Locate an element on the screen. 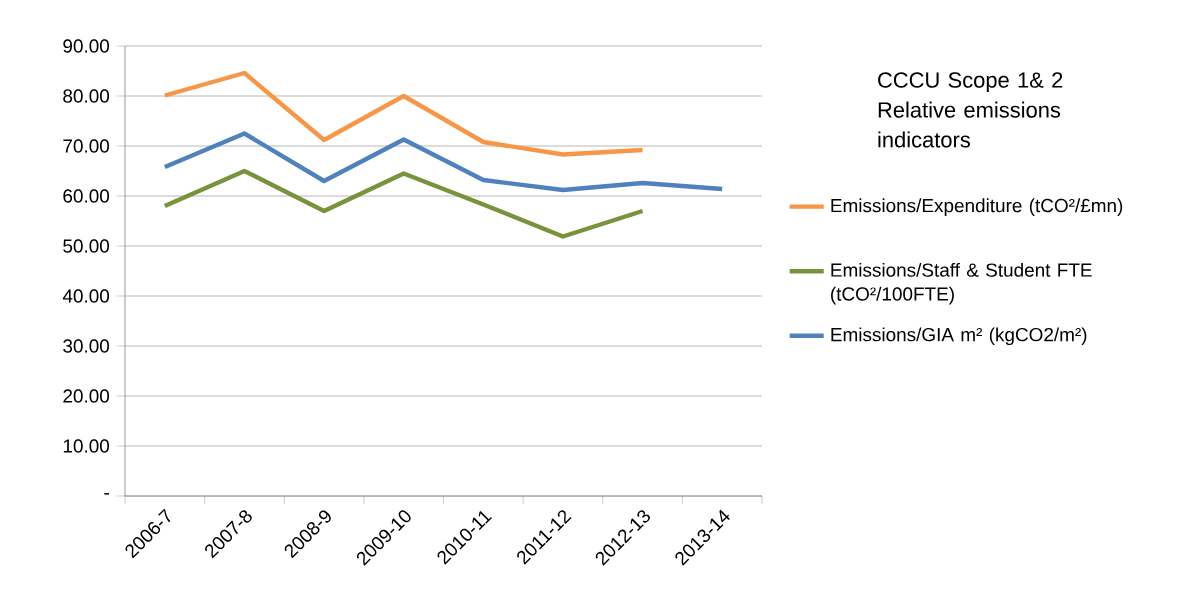  text: CCCU Scope 1& 2 Relative emissions indicators is located at coordinates (970, 110).